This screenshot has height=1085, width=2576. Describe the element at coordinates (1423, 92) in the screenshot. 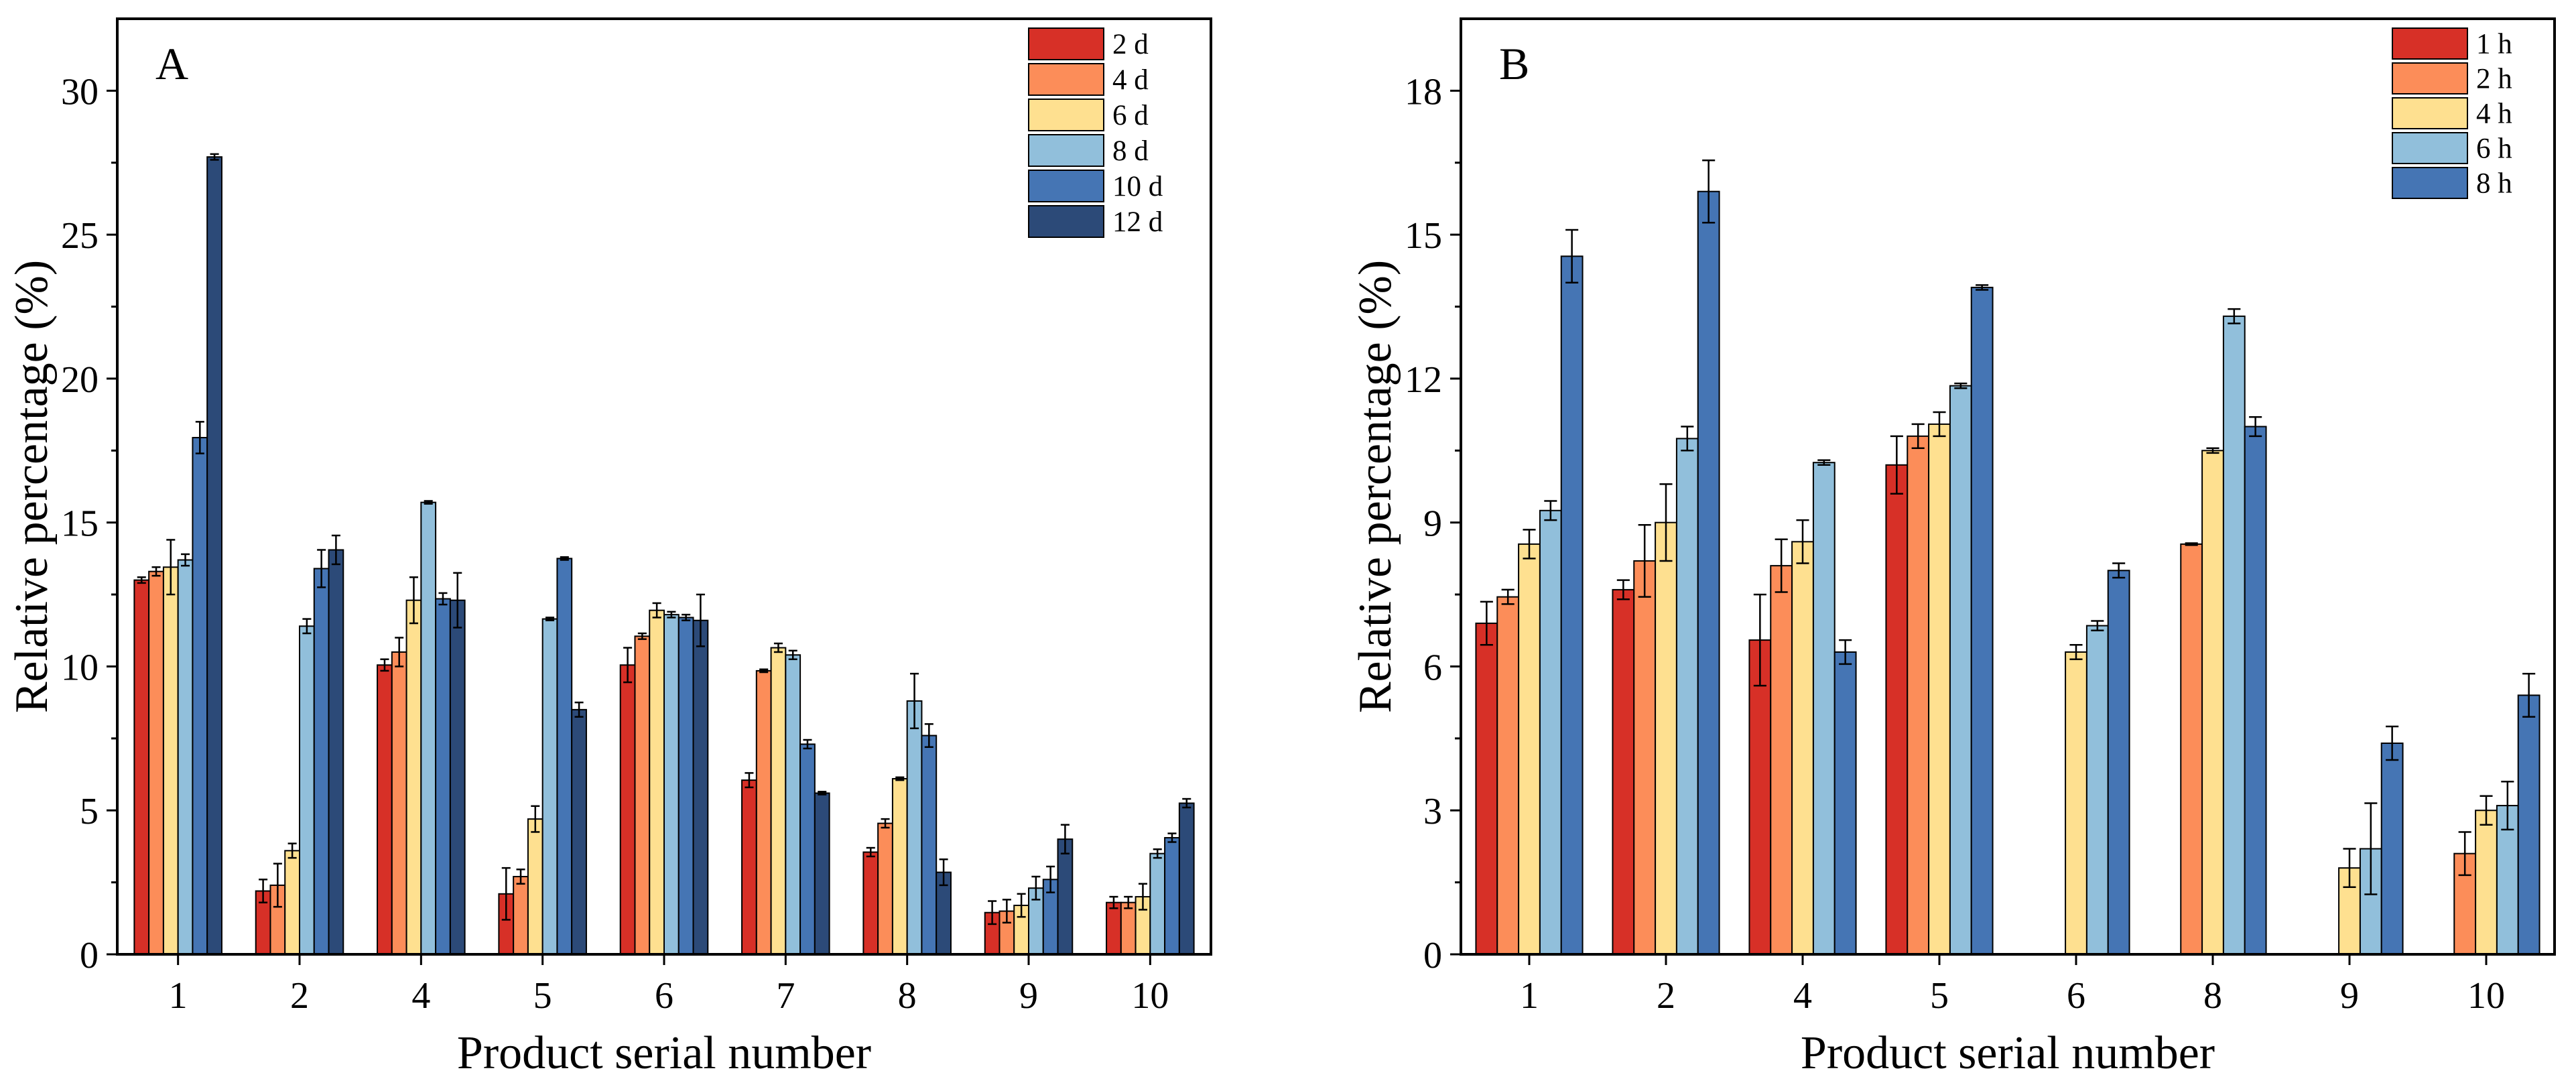

I see `y-tick-label: 18` at that location.